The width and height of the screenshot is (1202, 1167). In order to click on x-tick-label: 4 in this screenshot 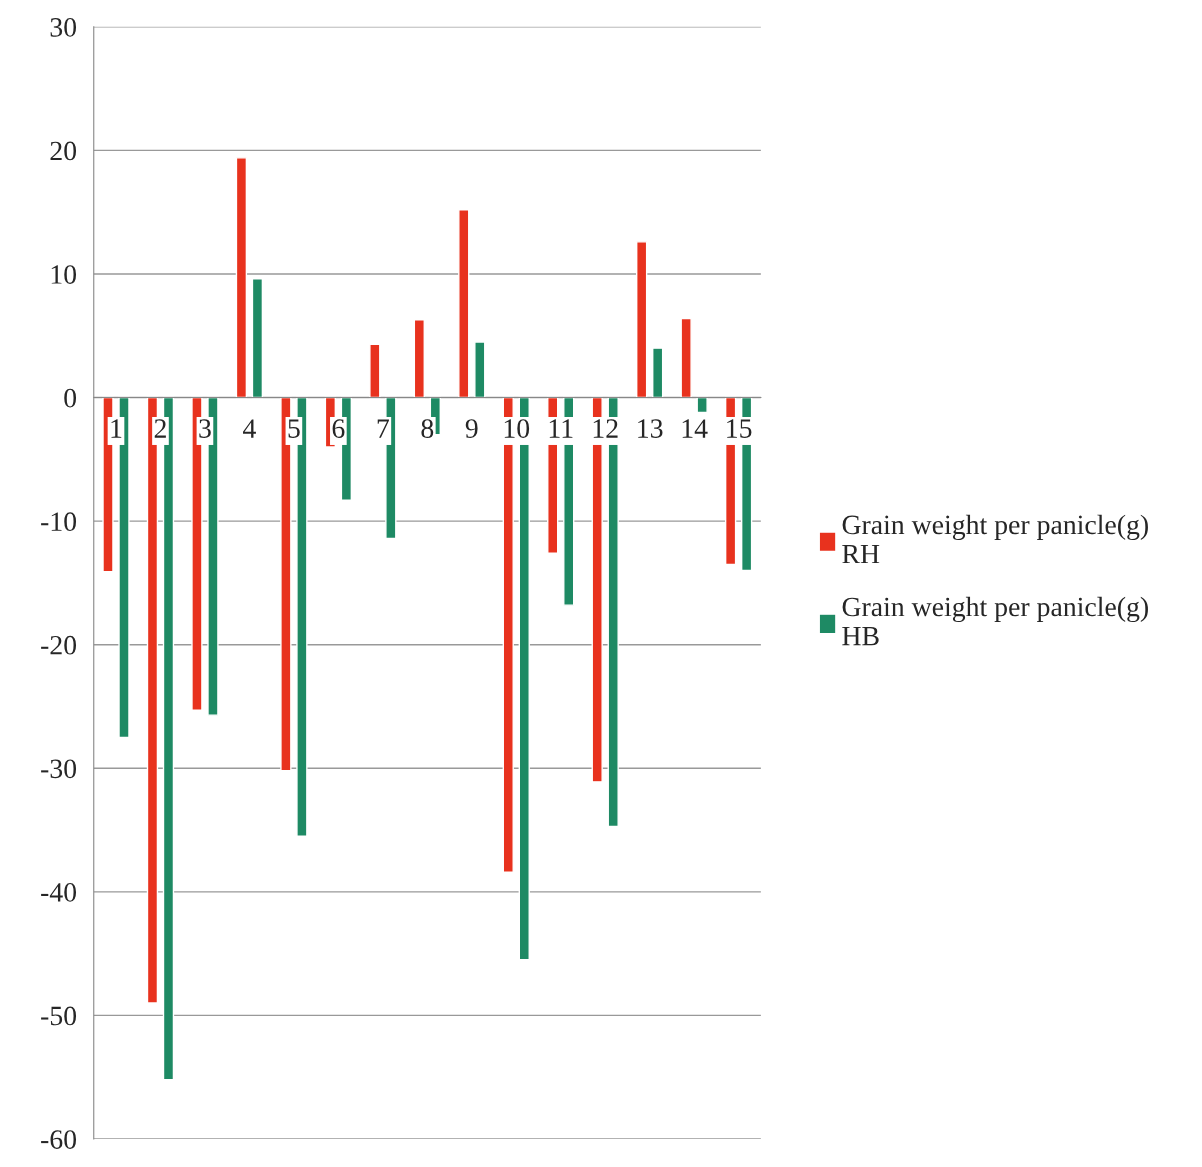, I will do `click(249, 428)`.